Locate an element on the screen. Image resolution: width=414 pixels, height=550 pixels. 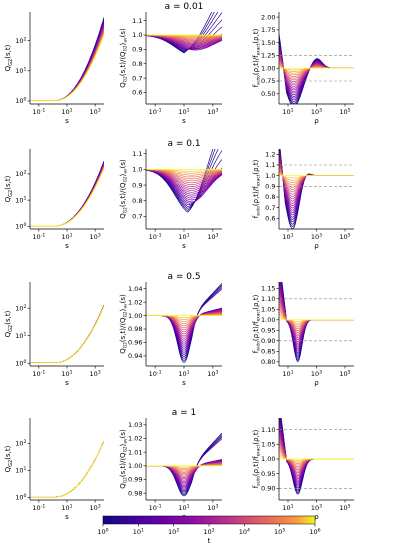
colorbar-tick-label: 10⁶ is located at coordinates (314, 531).